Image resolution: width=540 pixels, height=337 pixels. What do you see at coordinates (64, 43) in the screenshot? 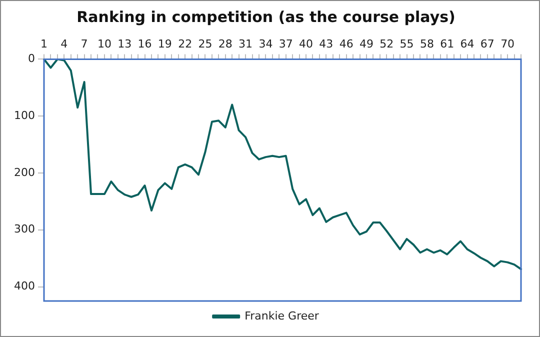
I see `x-tick-label: 4` at bounding box center [64, 43].